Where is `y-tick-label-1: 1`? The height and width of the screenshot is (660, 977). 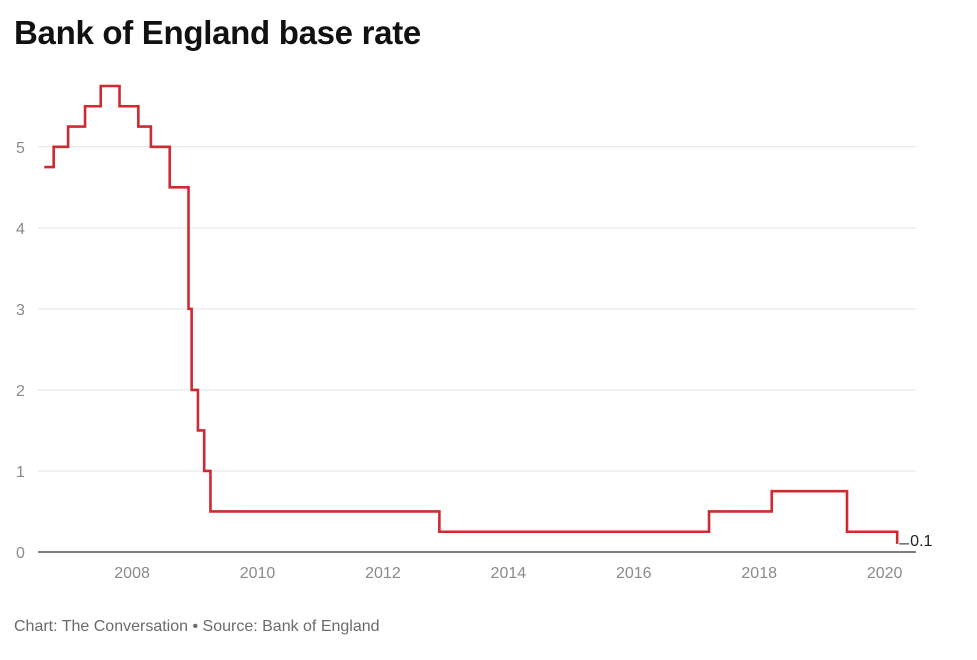 y-tick-label-1: 1 is located at coordinates (20, 472).